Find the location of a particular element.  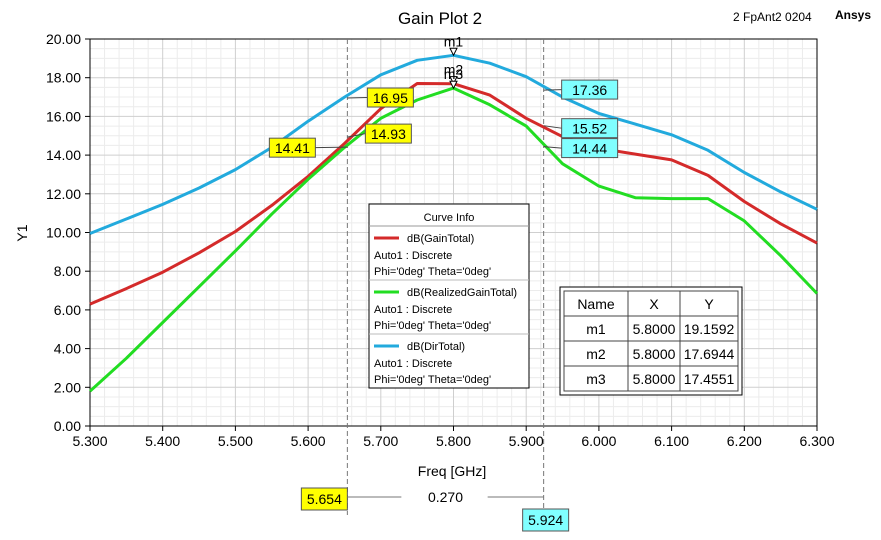

callout-value: 16.95 is located at coordinates (390, 98).